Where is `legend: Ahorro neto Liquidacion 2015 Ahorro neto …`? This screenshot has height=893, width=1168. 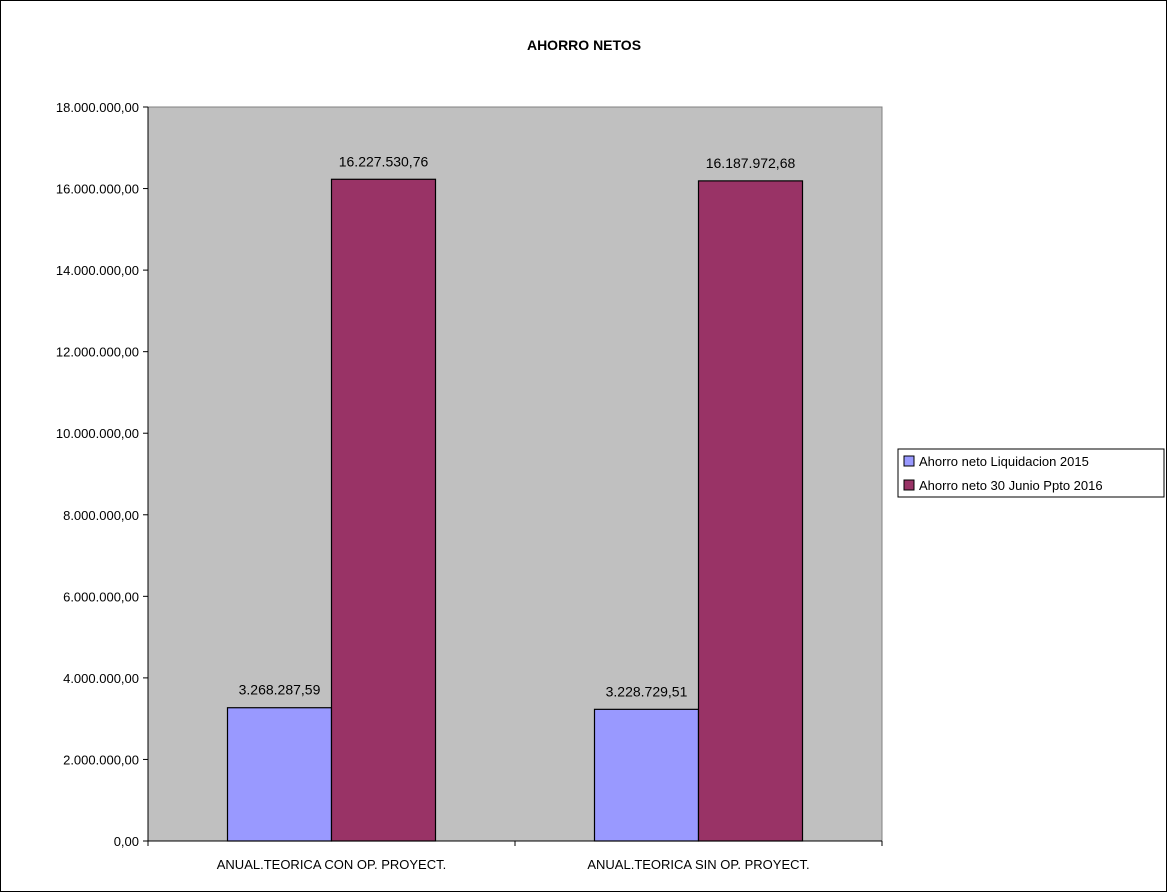
legend: Ahorro neto Liquidacion 2015 Ahorro neto … is located at coordinates (1031, 473).